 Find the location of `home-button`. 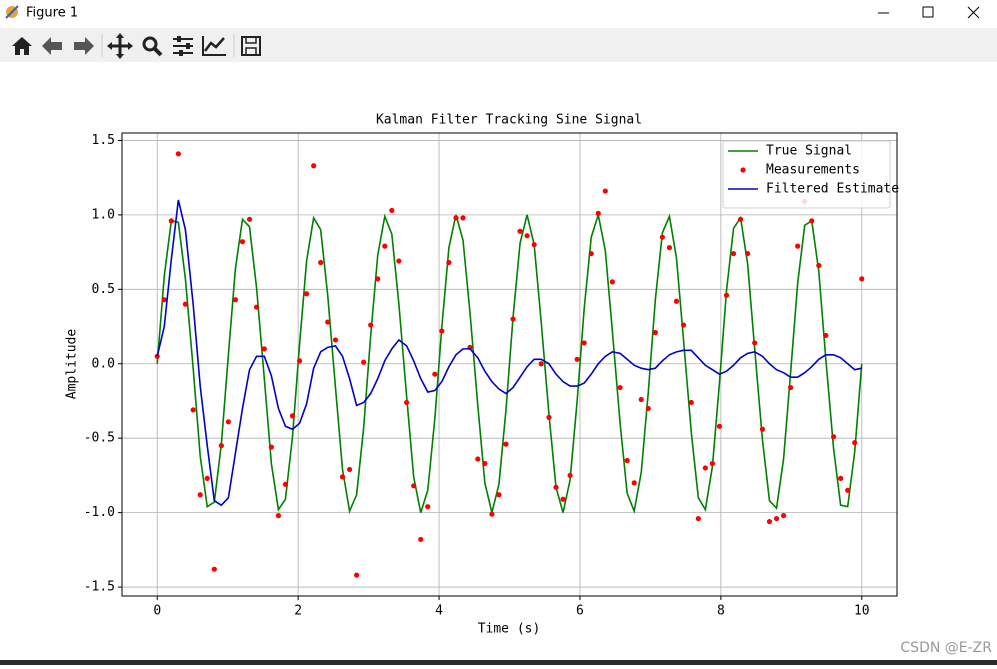

home-button is located at coordinates (22, 46).